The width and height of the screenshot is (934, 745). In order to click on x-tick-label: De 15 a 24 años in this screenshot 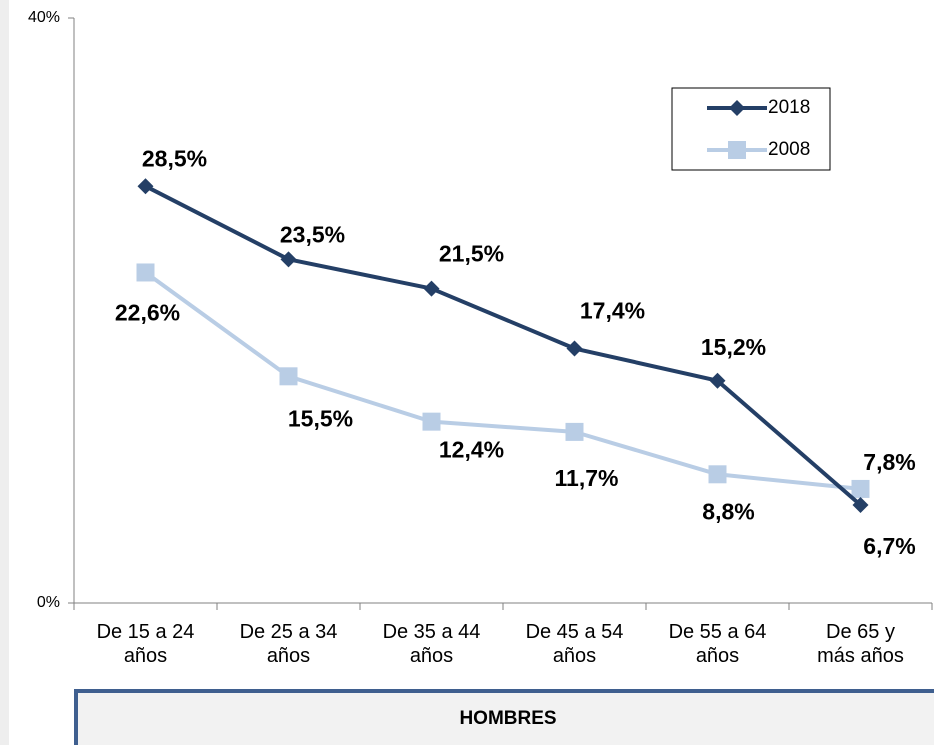, I will do `click(145, 644)`.